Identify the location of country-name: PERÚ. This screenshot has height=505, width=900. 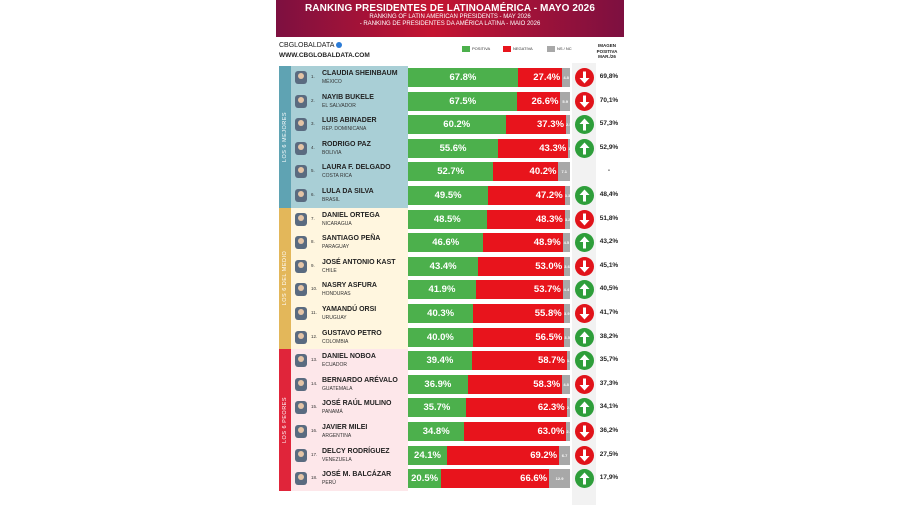
(329, 483).